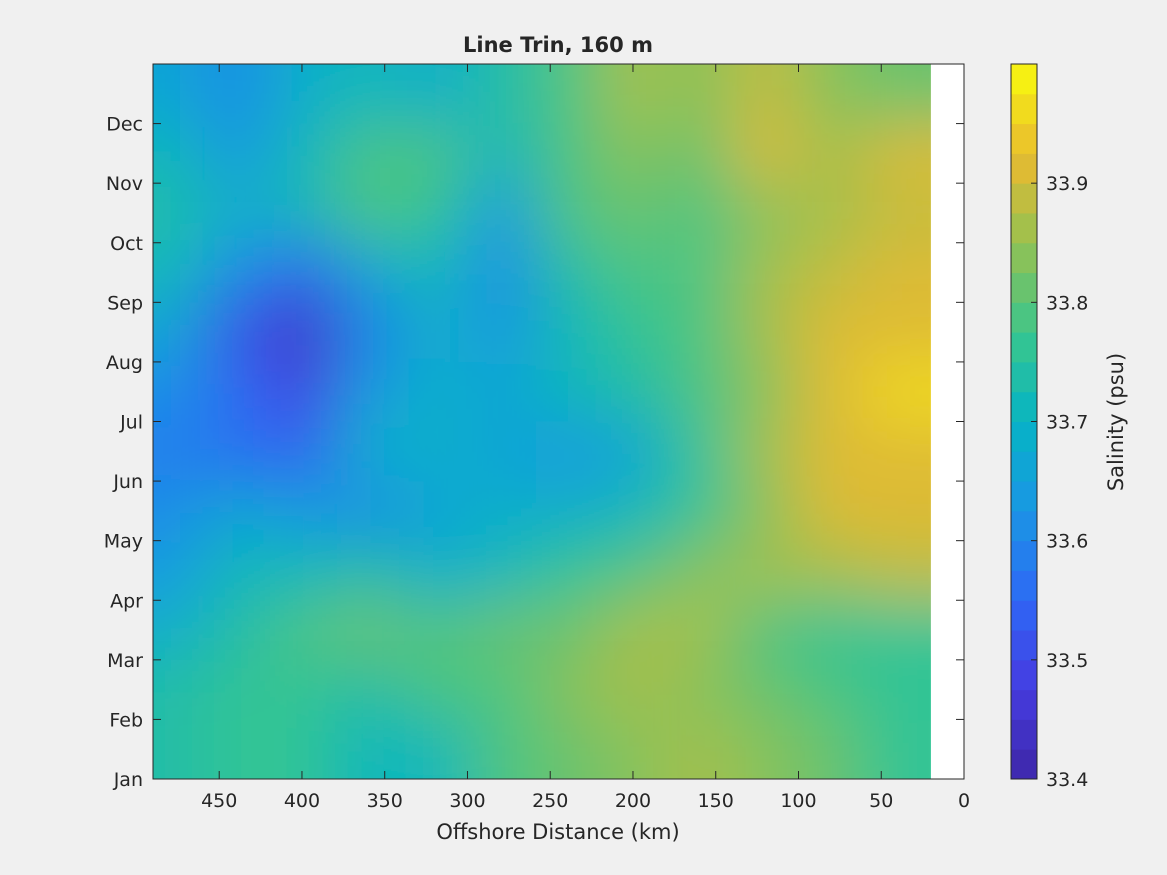 This screenshot has height=875, width=1167. I want to click on y-tick-label: Mar, so click(125, 661).